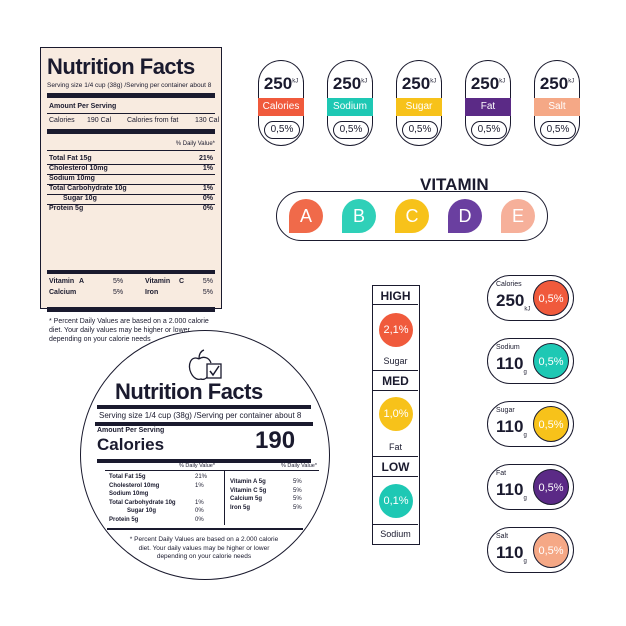  I want to click on circle-row-name: Total Fat 15g, so click(127, 477).